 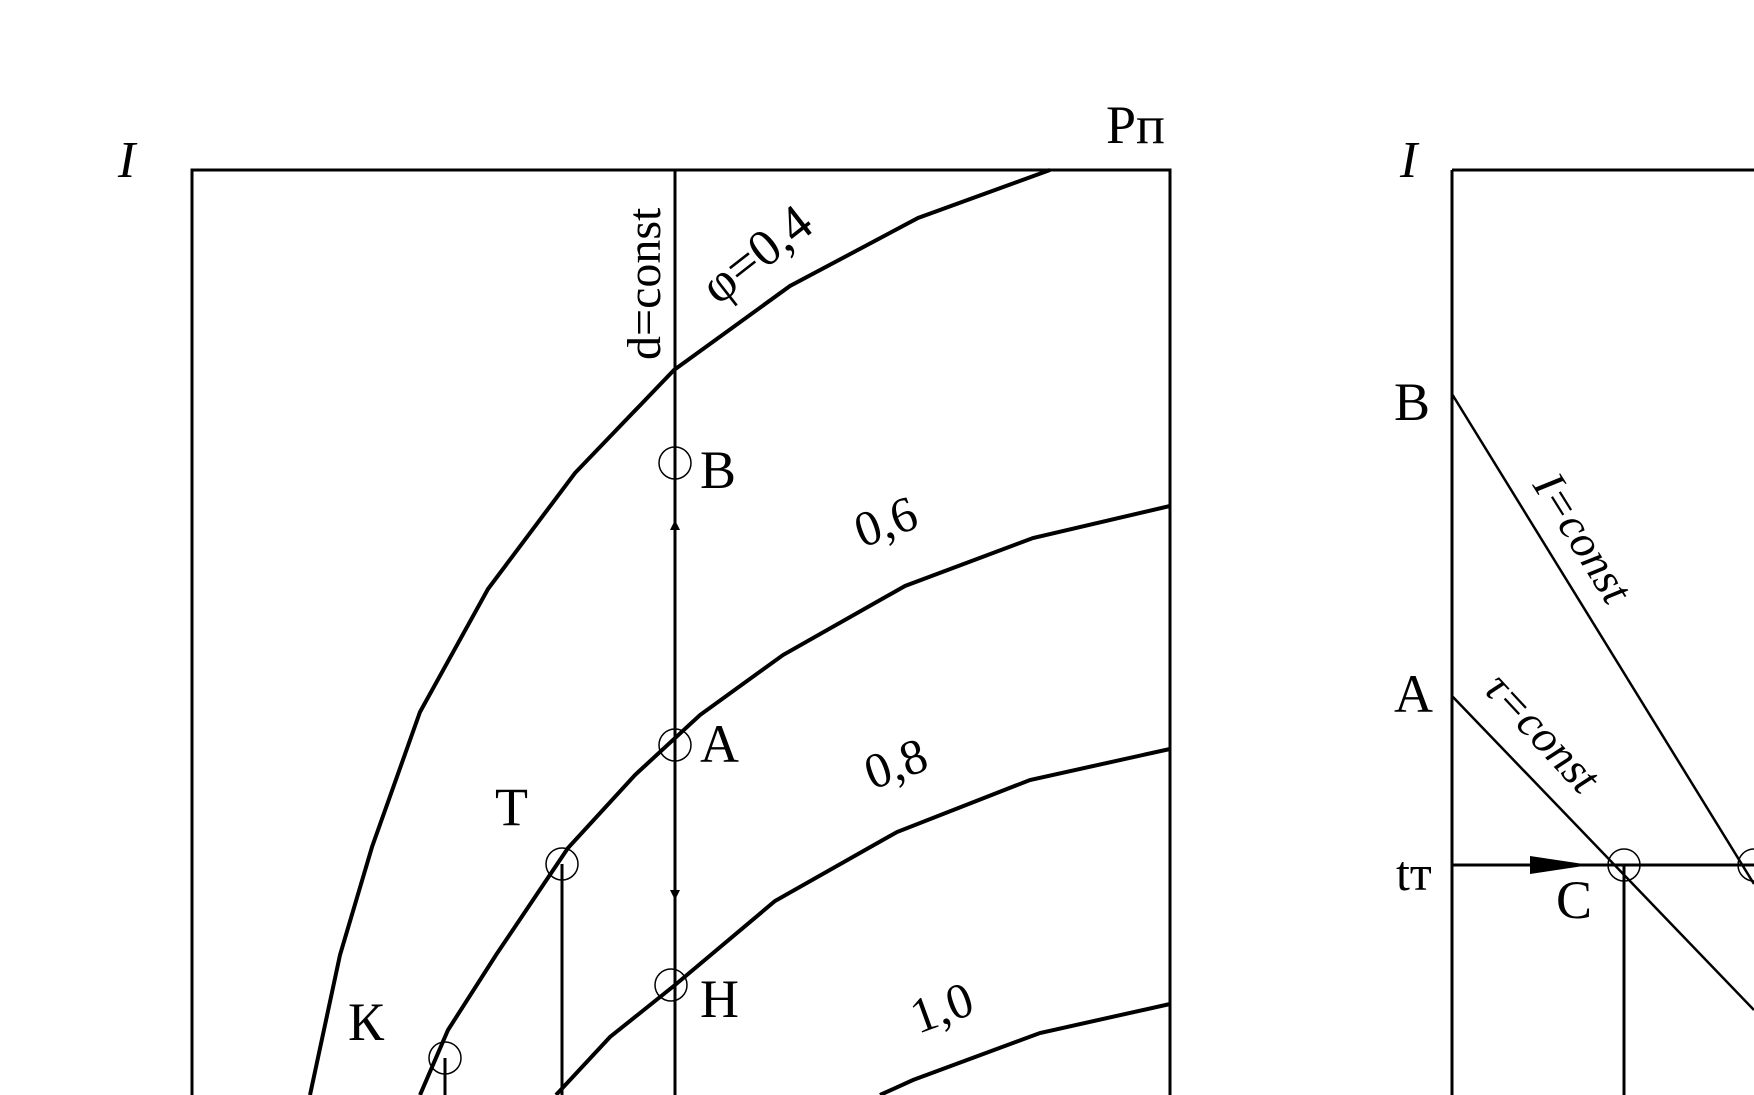 I want to click on right-t-label: tт, so click(x=1414, y=873).